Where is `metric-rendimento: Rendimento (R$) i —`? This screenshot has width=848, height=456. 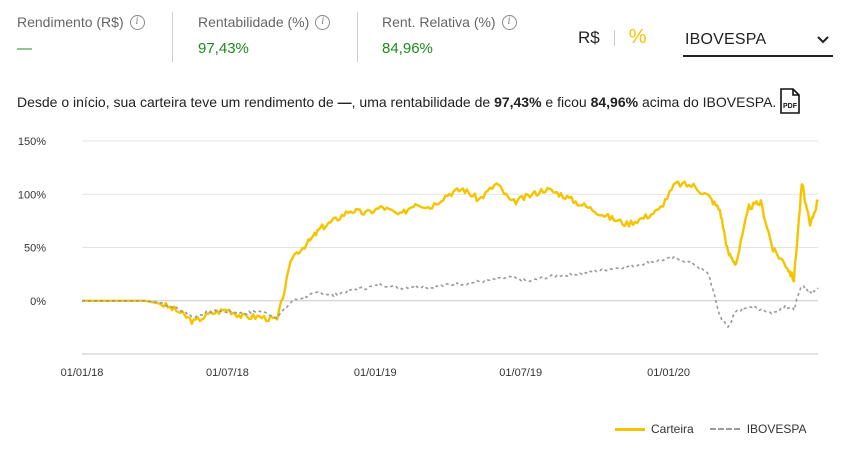
metric-rendimento: Rendimento (R$) i — is located at coordinates (81, 35).